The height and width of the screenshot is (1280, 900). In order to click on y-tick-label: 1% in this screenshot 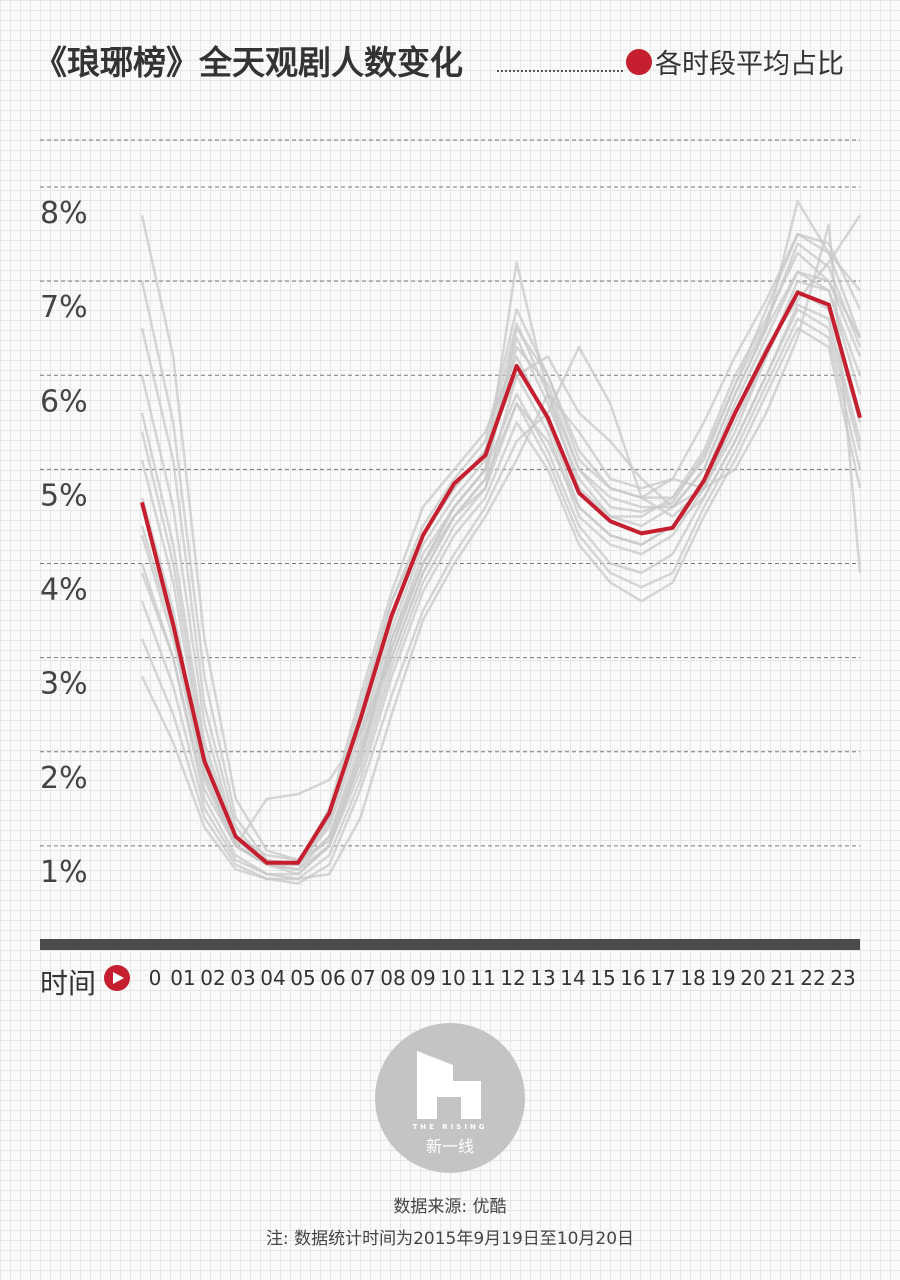, I will do `click(64, 872)`.